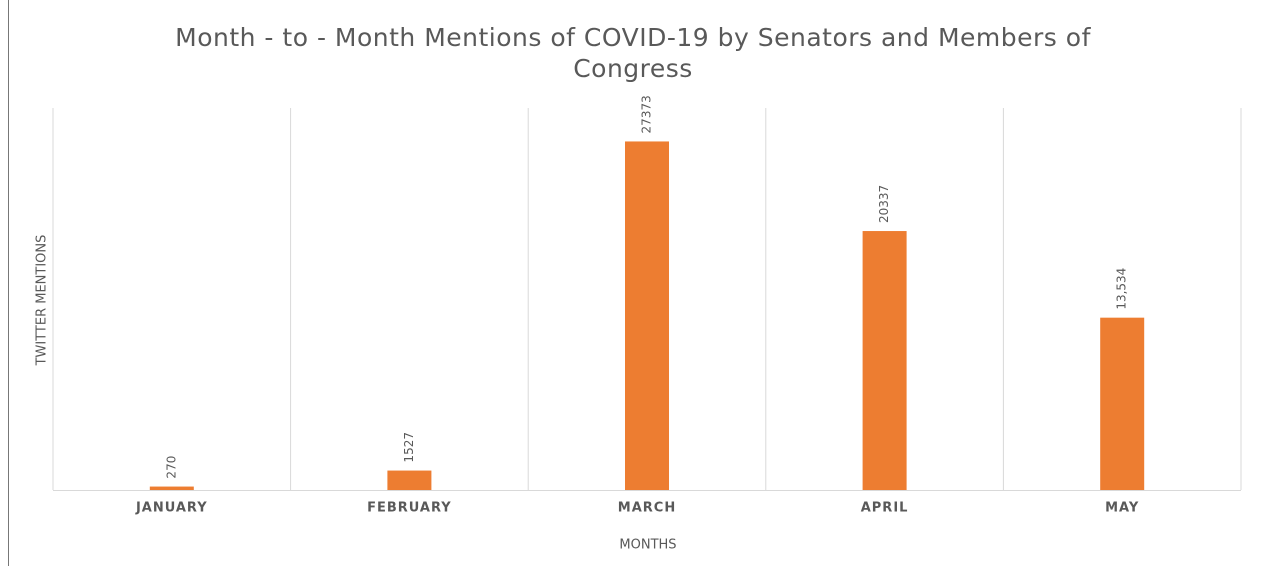 Image resolution: width=1261 pixels, height=566 pixels. What do you see at coordinates (409, 508) in the screenshot?
I see `x-tick-label: FEBRUARY` at bounding box center [409, 508].